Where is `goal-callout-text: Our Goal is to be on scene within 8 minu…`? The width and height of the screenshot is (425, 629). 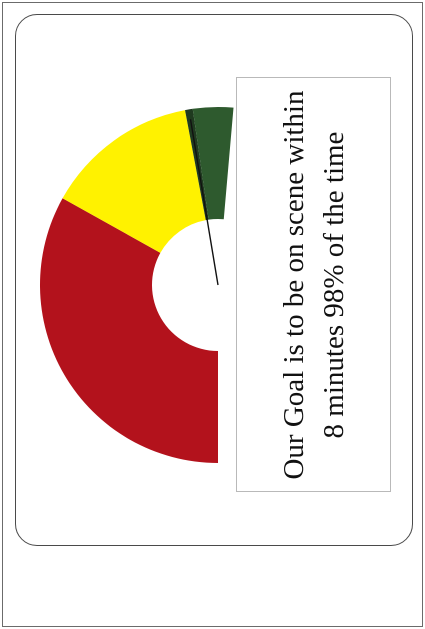
goal-callout-text: Our Goal is to be on scene within 8 minu… is located at coordinates (313, 285).